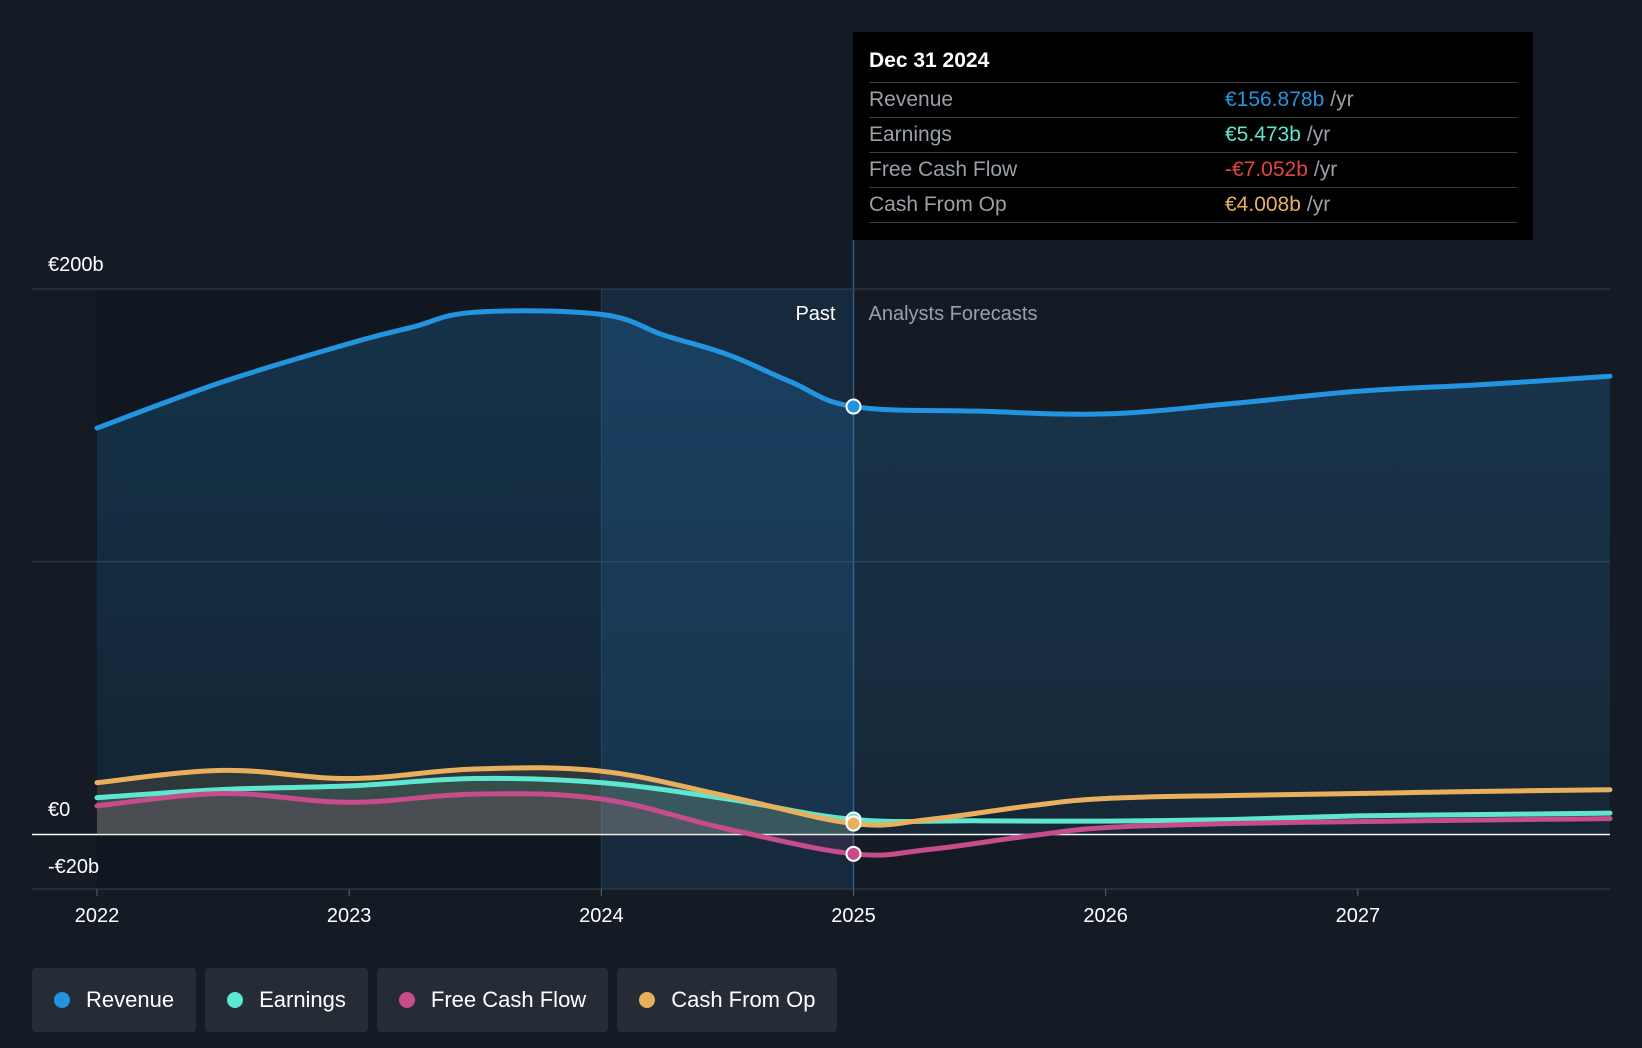 The height and width of the screenshot is (1048, 1642). Describe the element at coordinates (853, 853) in the screenshot. I see `fcf-marker` at that location.